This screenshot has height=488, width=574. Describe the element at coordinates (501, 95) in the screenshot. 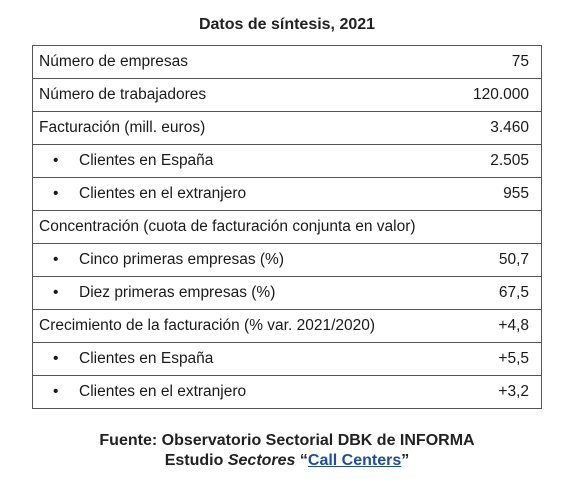

I see `row-value: 120.000` at that location.